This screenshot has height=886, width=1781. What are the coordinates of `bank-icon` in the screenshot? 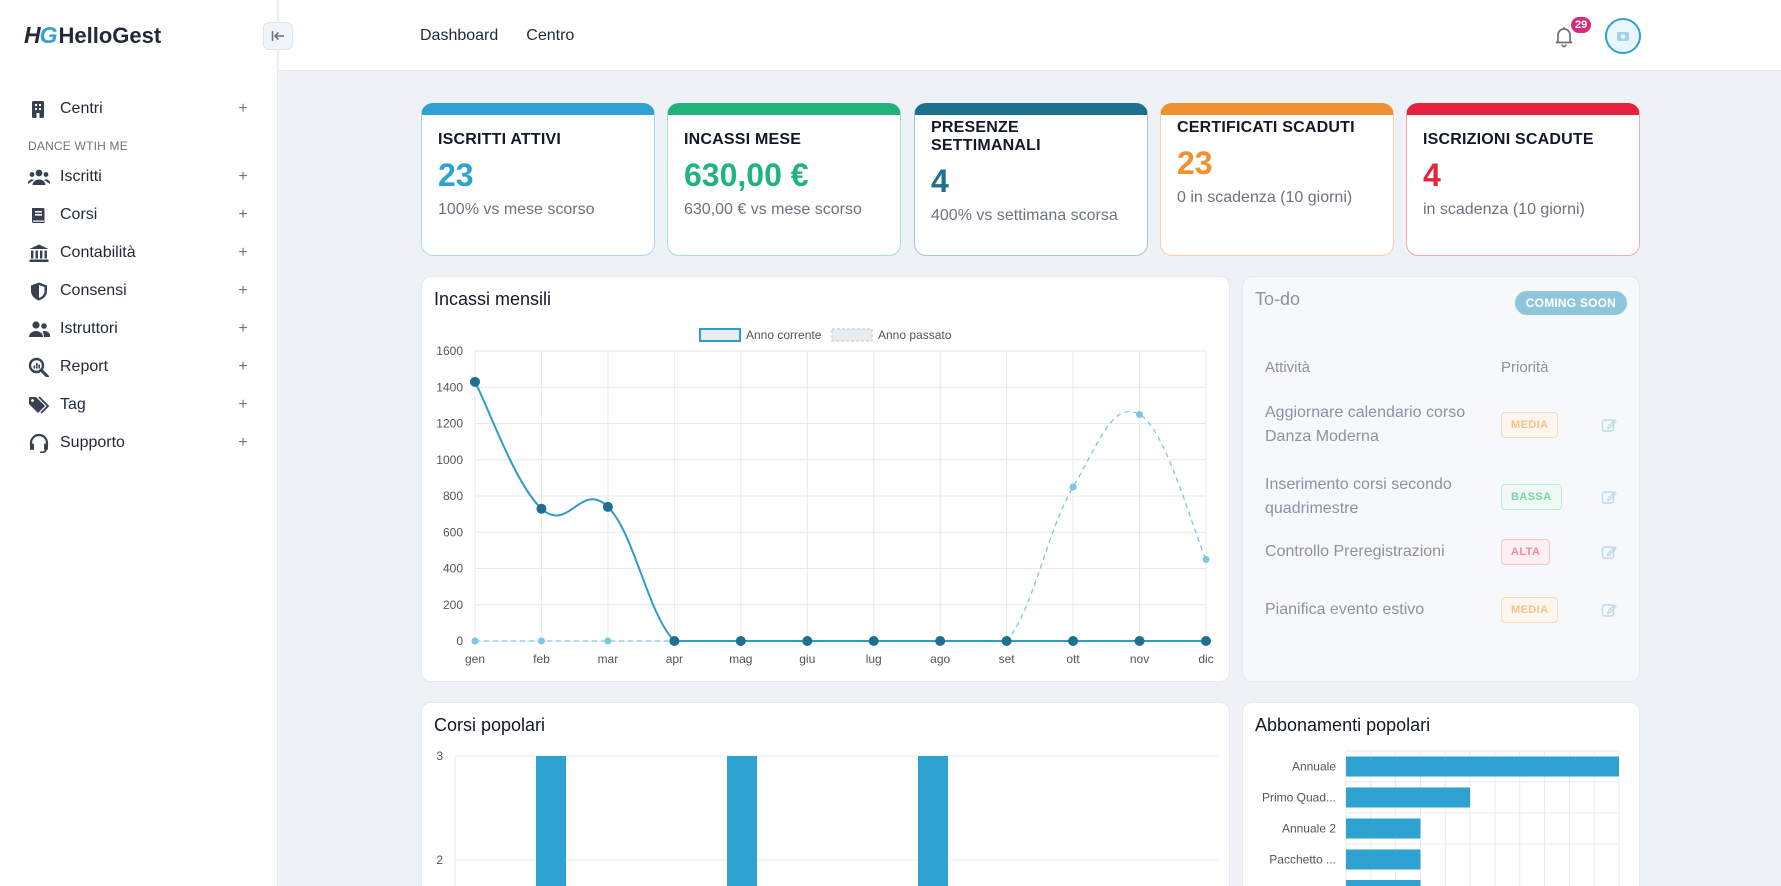 It's located at (39, 253).